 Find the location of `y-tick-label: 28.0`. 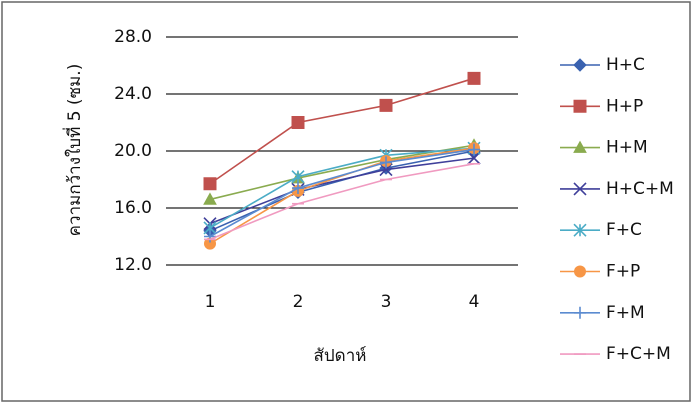

y-tick-label: 28.0 is located at coordinates (133, 37).